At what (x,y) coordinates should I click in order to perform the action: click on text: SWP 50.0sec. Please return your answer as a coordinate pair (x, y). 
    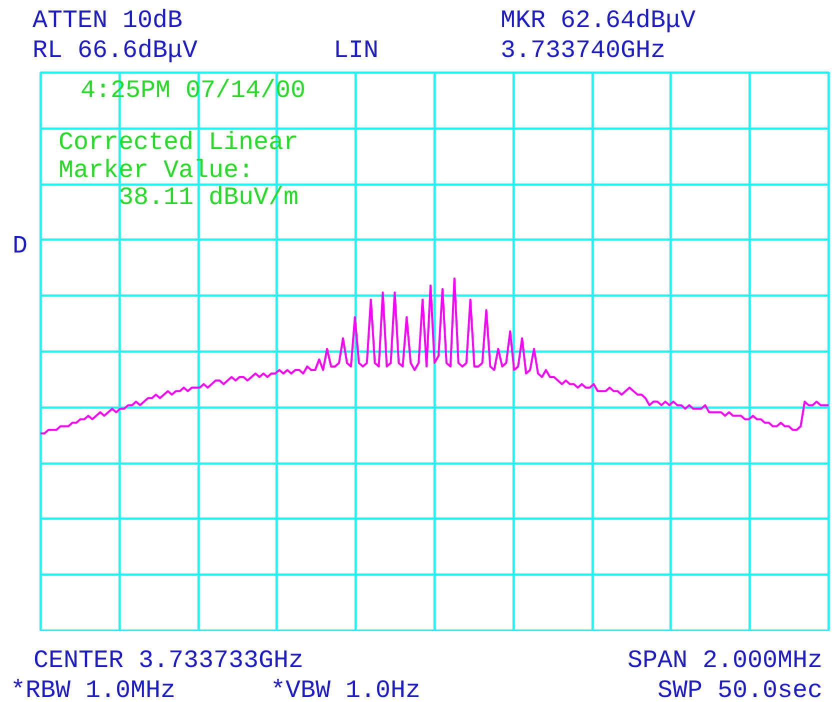
    Looking at the image, I should click on (740, 689).